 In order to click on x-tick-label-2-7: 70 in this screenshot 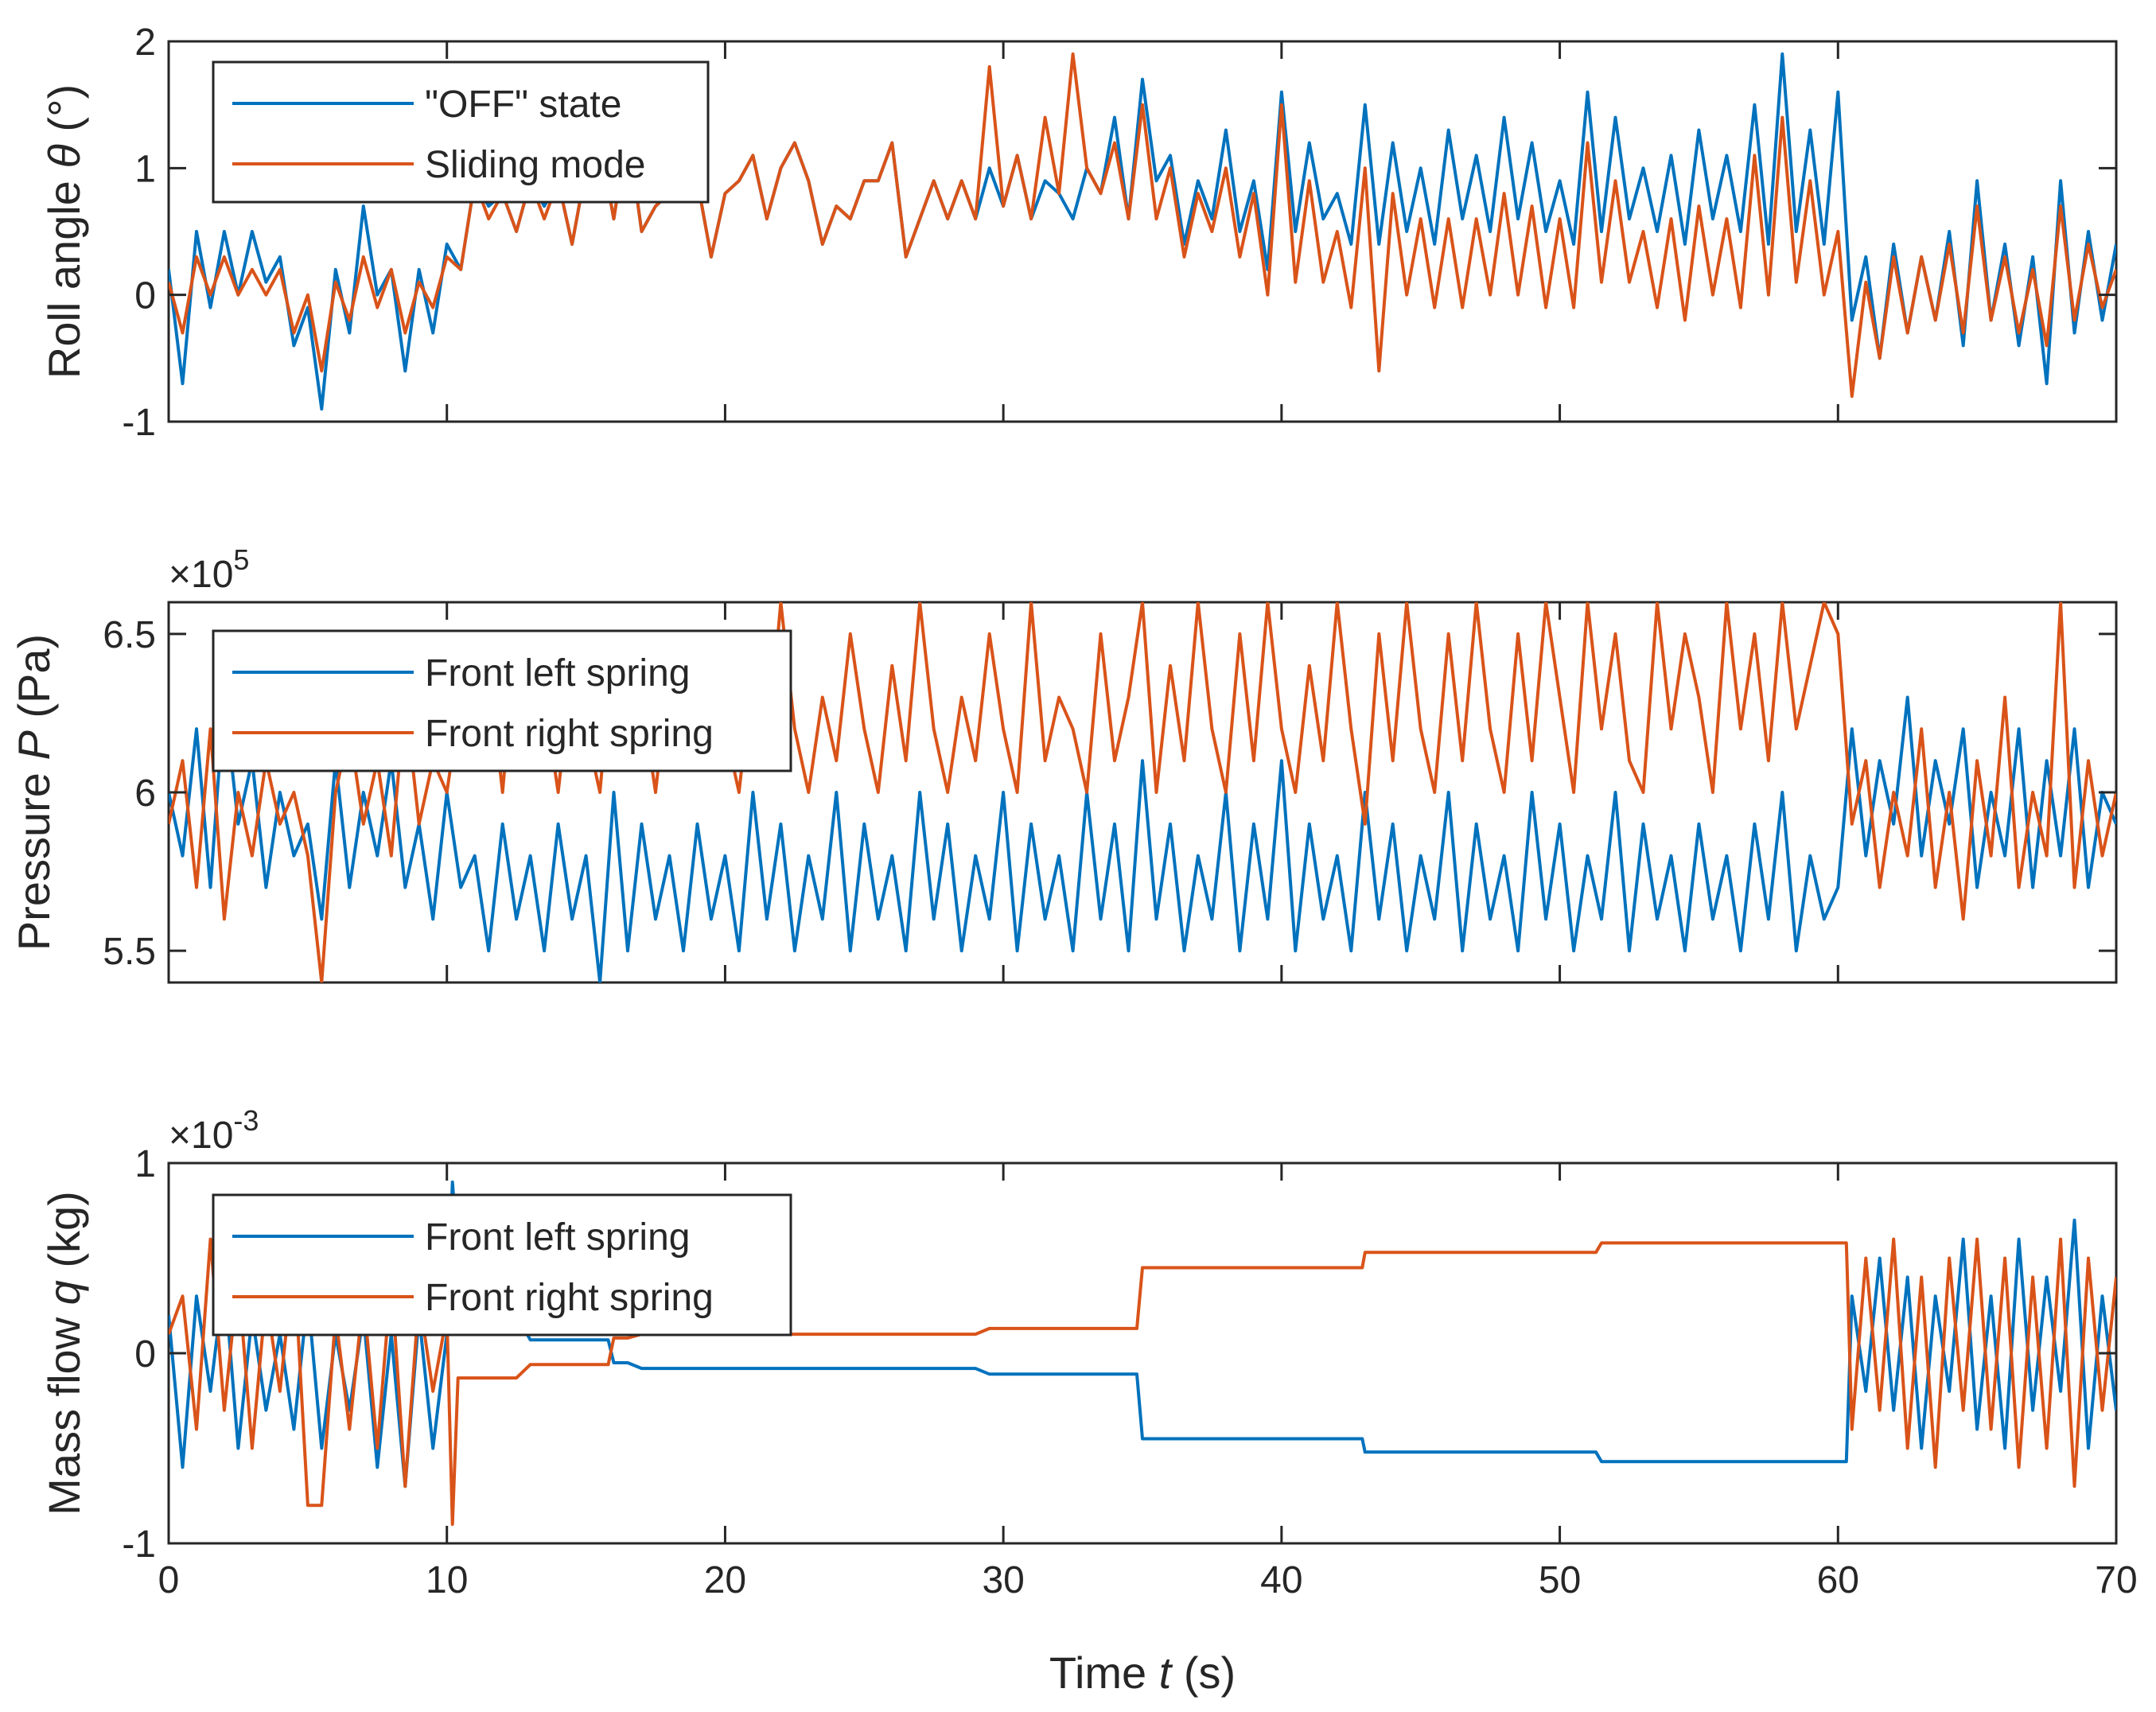, I will do `click(2116, 1580)`.